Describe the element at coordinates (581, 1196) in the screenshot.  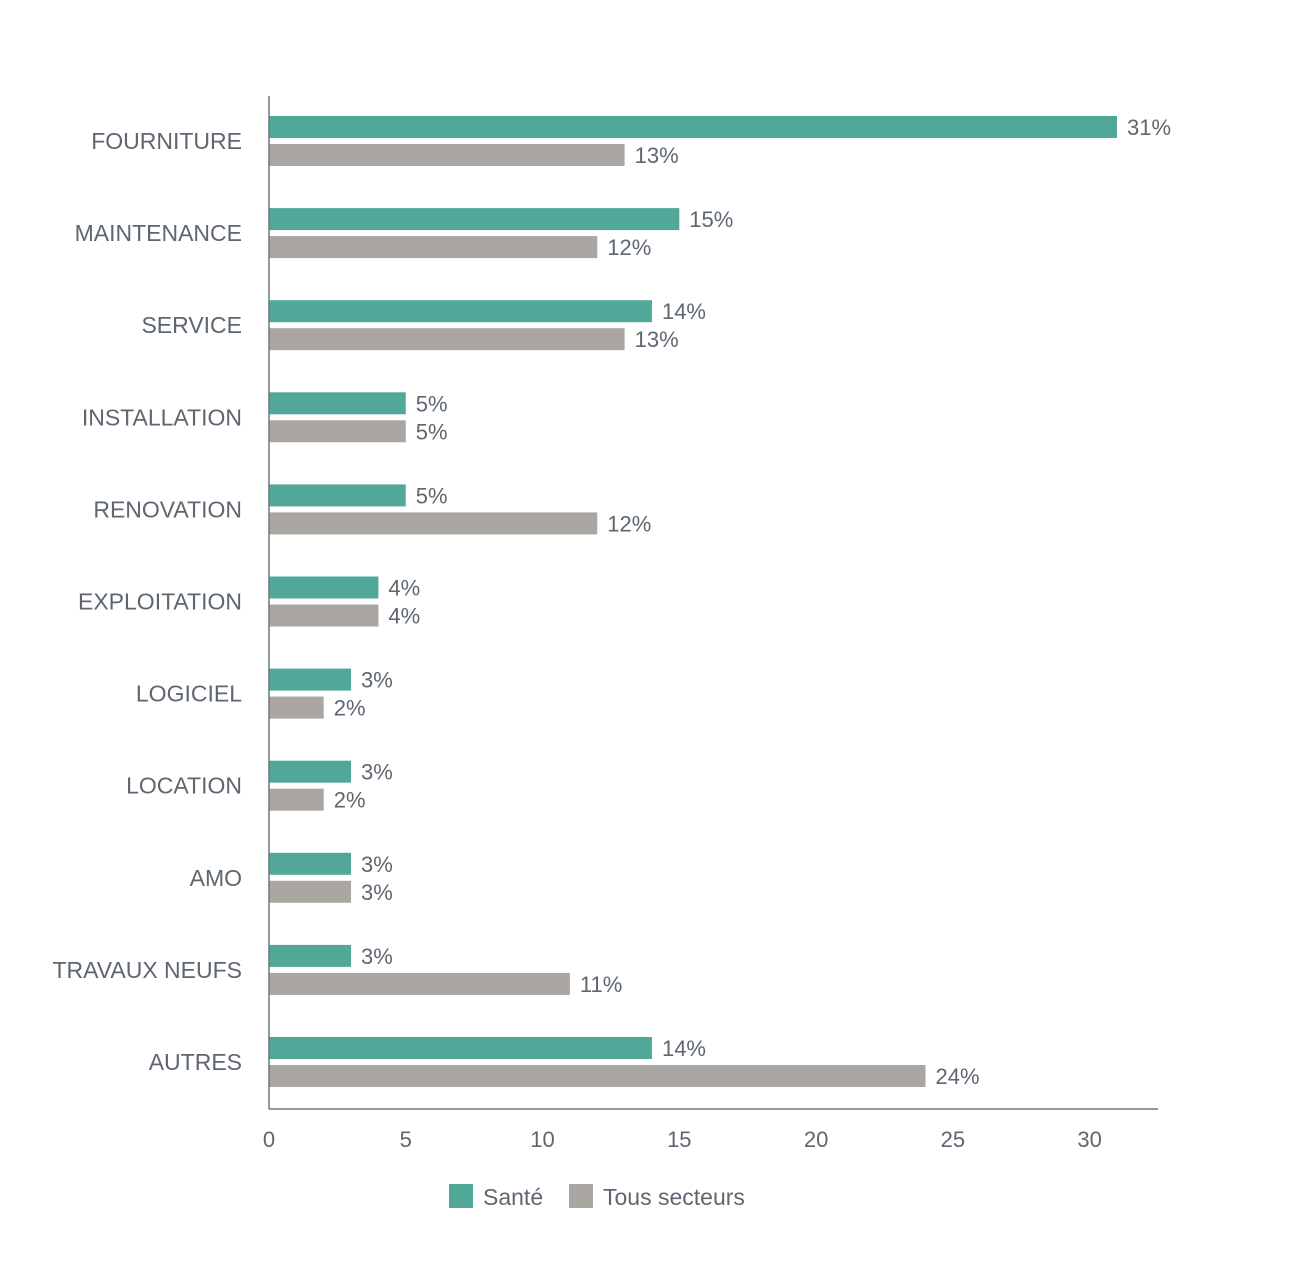
I see `legend-swatch-tous-secteurs` at that location.